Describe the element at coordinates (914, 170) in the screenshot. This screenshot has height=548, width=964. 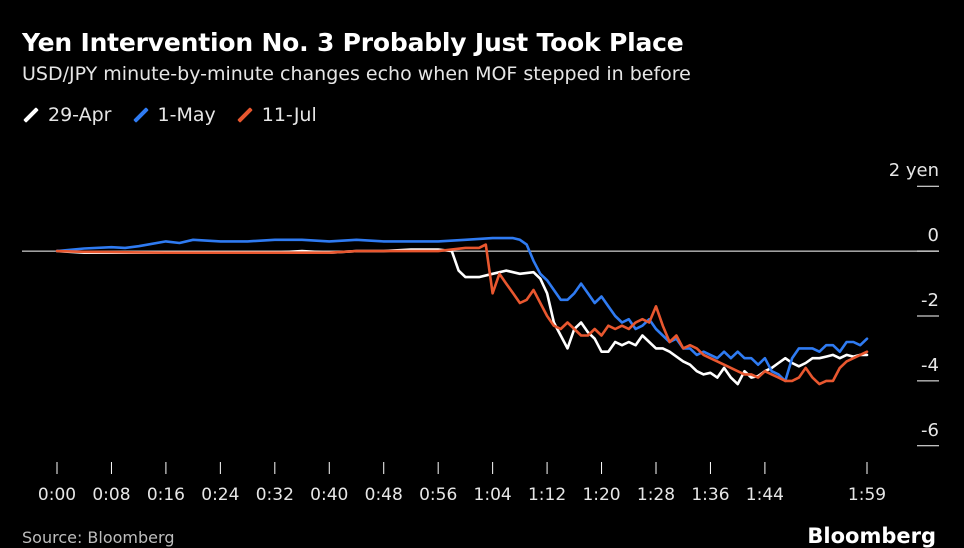
I see `y-tick-label: 2 yen` at that location.